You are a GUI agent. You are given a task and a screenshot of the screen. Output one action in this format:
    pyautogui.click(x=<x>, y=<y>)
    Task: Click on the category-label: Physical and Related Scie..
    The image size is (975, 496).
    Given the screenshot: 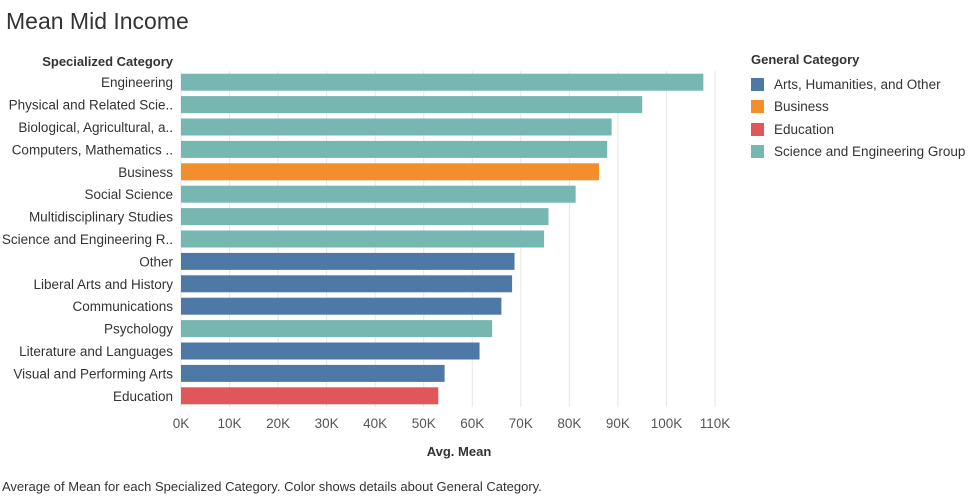 What is the action you would take?
    pyautogui.click(x=91, y=105)
    